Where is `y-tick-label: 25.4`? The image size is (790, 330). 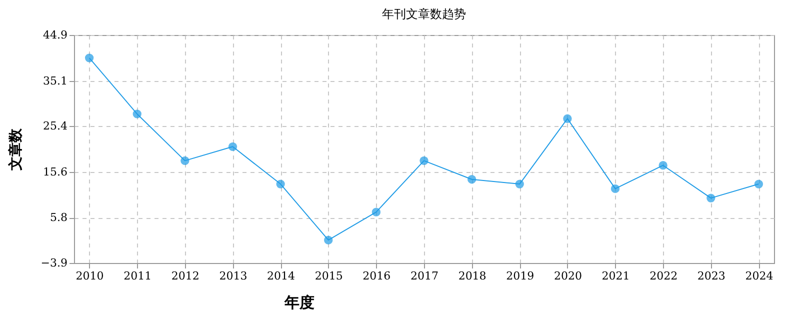 y-tick-label: 25.4 is located at coordinates (55, 126).